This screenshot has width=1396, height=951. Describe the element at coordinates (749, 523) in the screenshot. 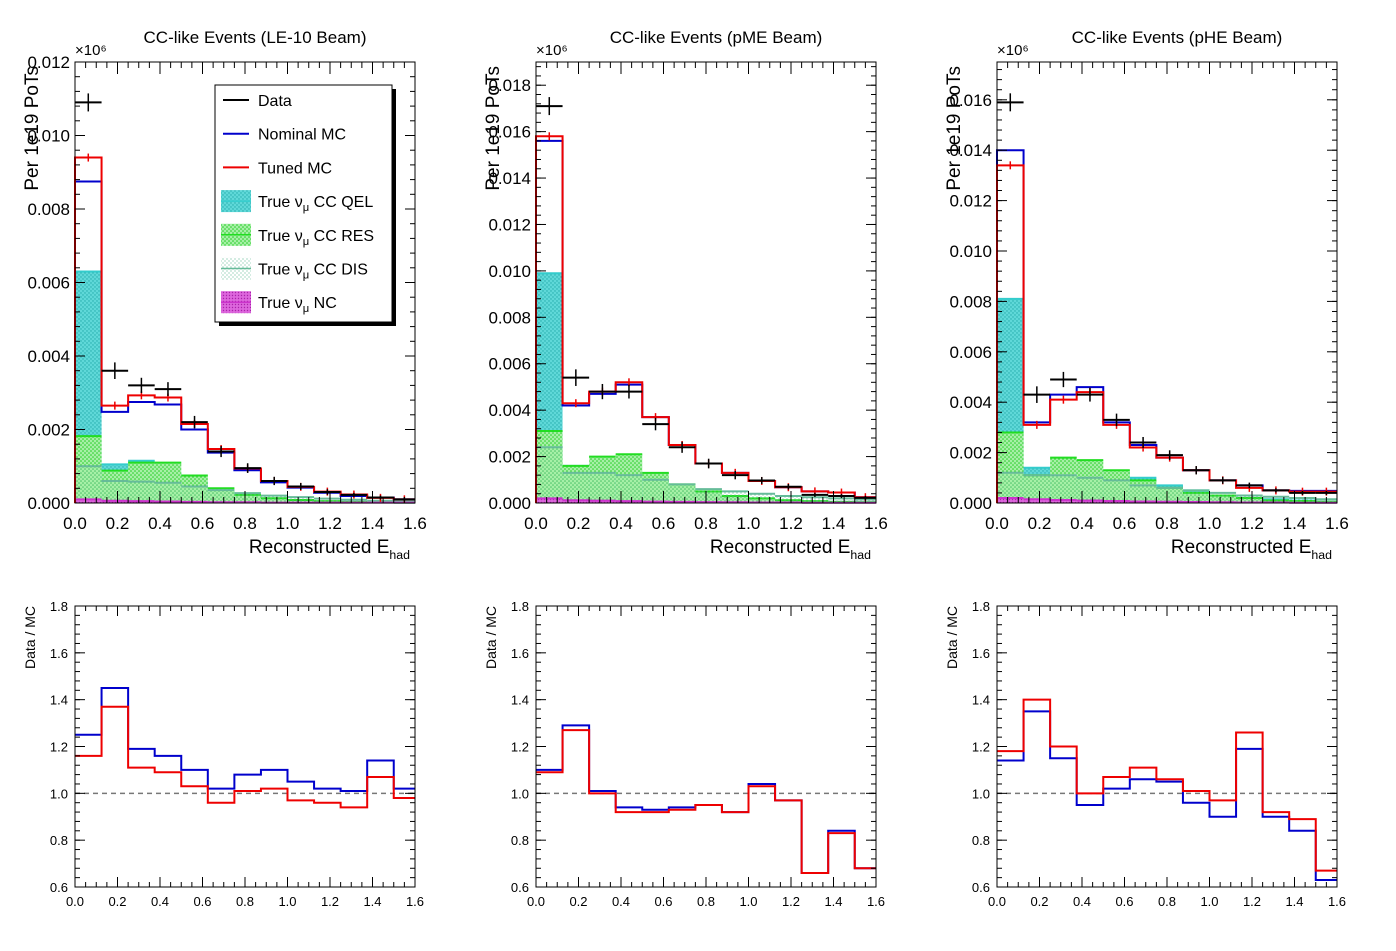

I see `x-tick-label: 1.0` at that location.